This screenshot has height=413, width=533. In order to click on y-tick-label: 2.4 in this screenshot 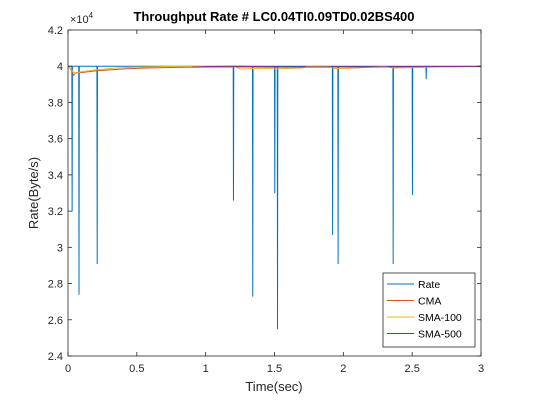, I will do `click(55, 357)`.